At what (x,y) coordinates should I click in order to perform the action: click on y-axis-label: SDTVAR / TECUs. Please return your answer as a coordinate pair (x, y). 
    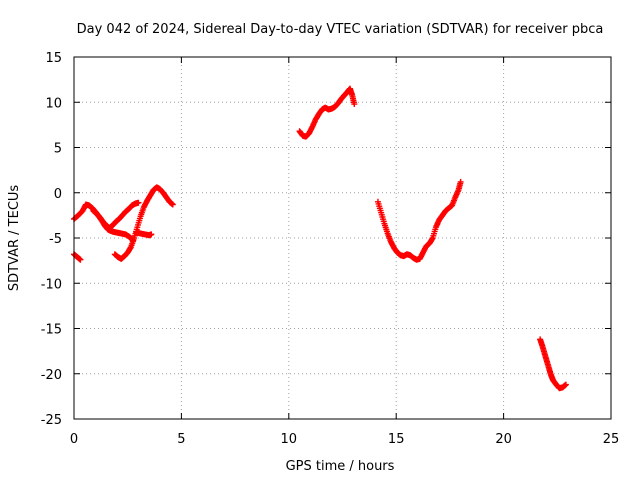
    Looking at the image, I should click on (14, 238).